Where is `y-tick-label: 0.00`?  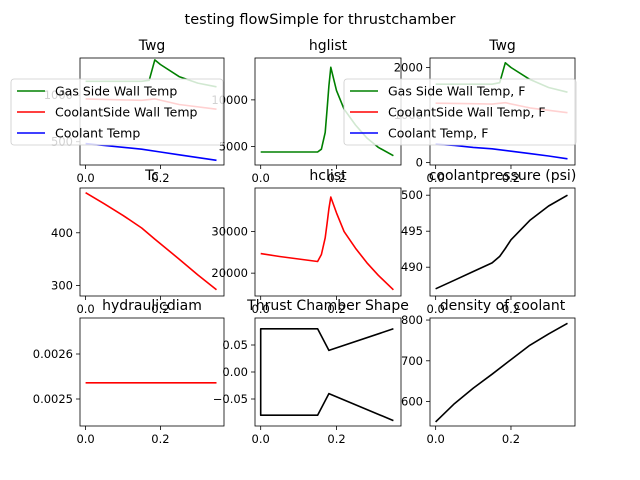
y-tick-label: 0.00 is located at coordinates (235, 372).